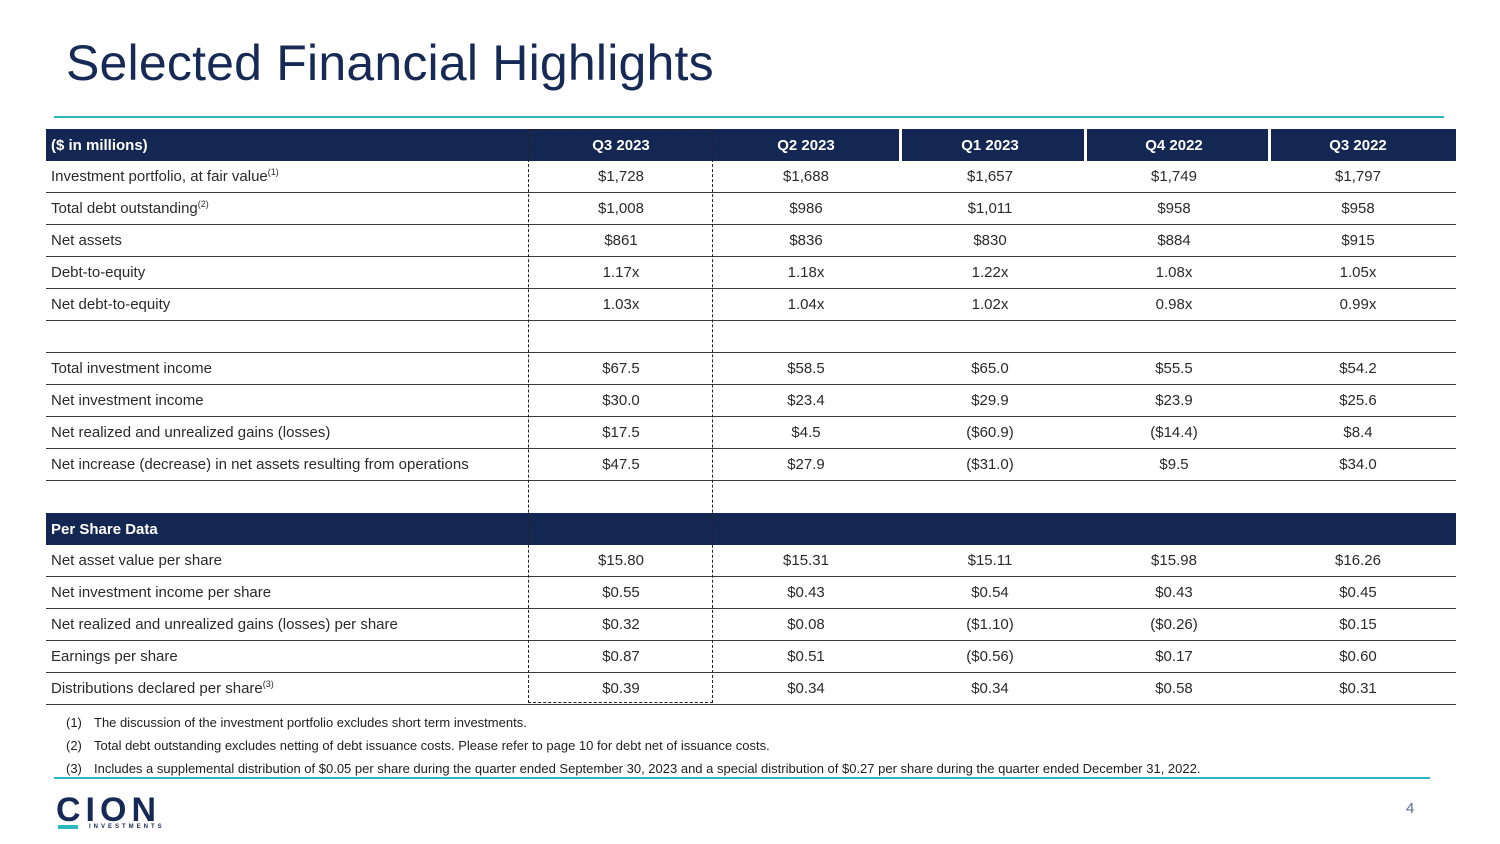 The height and width of the screenshot is (844, 1500). Describe the element at coordinates (124, 208) in the screenshot. I see `row-label-text: Total debt outstanding` at that location.